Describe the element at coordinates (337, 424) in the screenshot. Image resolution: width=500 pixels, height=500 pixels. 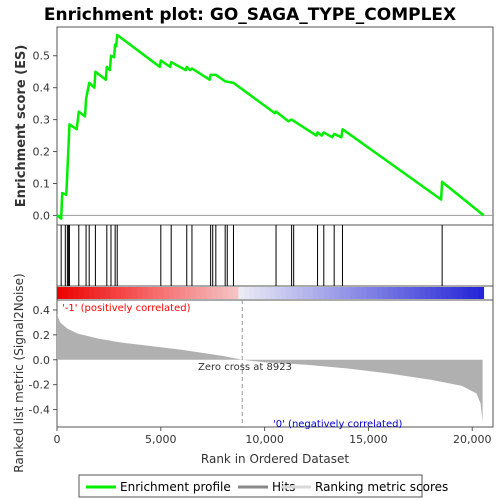
I see `negative-correlation-label: '0' (negatively correlated)` at that location.